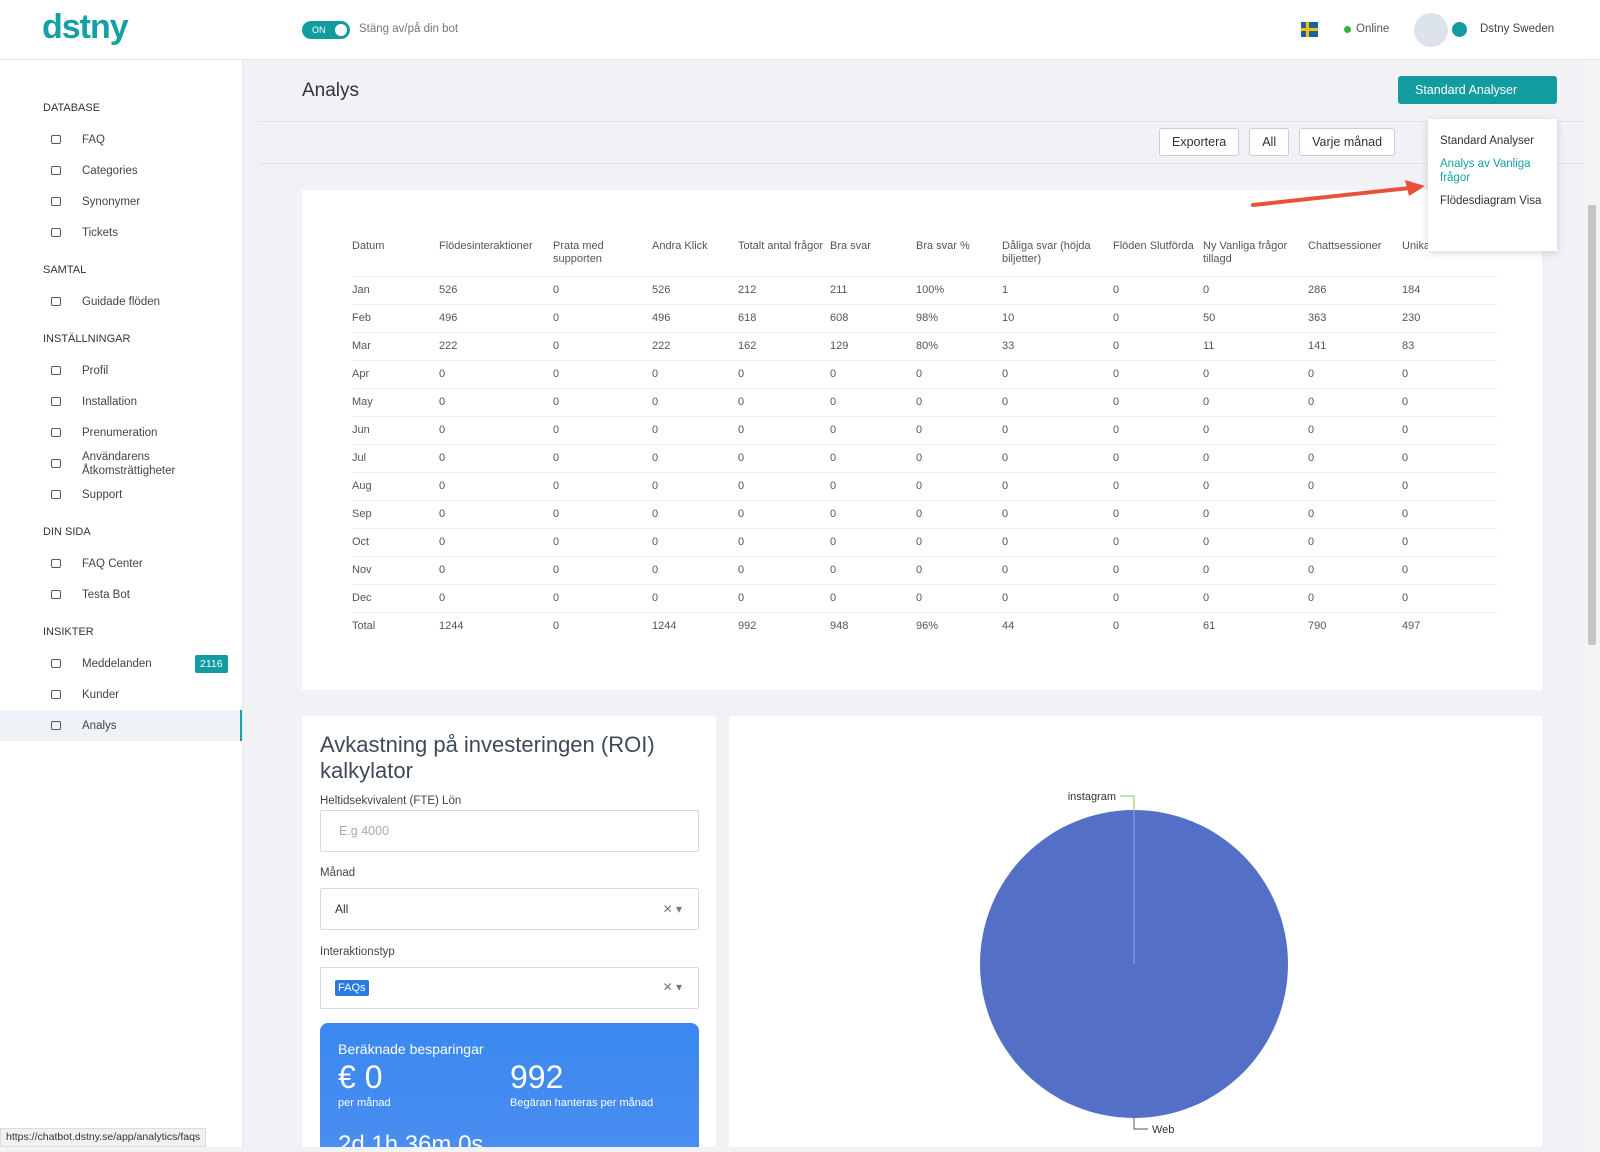  Describe the element at coordinates (85, 27) in the screenshot. I see `logo: dstny` at that location.